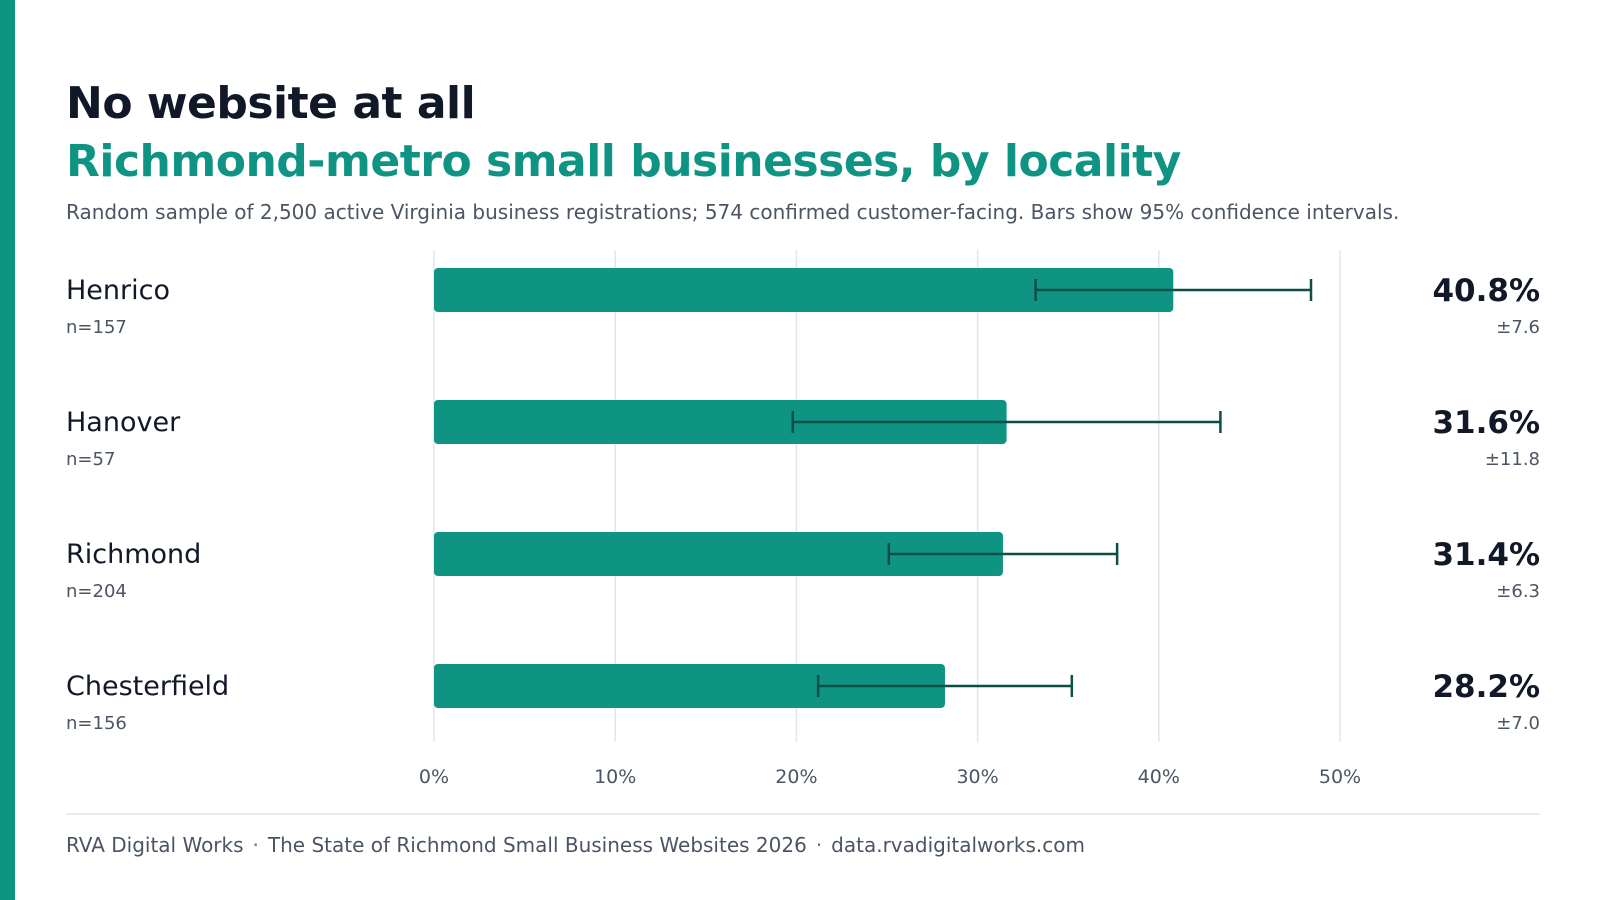  Describe the element at coordinates (96, 327) in the screenshot. I see `sample-size-label: n=157` at that location.